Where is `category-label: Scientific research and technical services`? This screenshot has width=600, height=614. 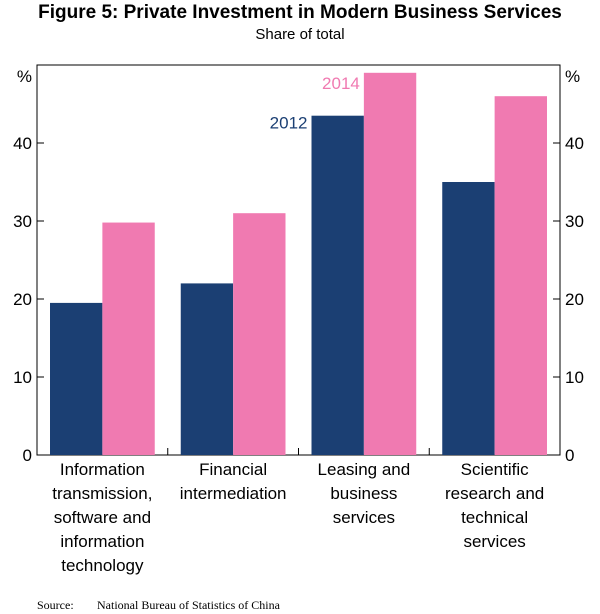 category-label: Scientific research and technical services is located at coordinates (494, 505).